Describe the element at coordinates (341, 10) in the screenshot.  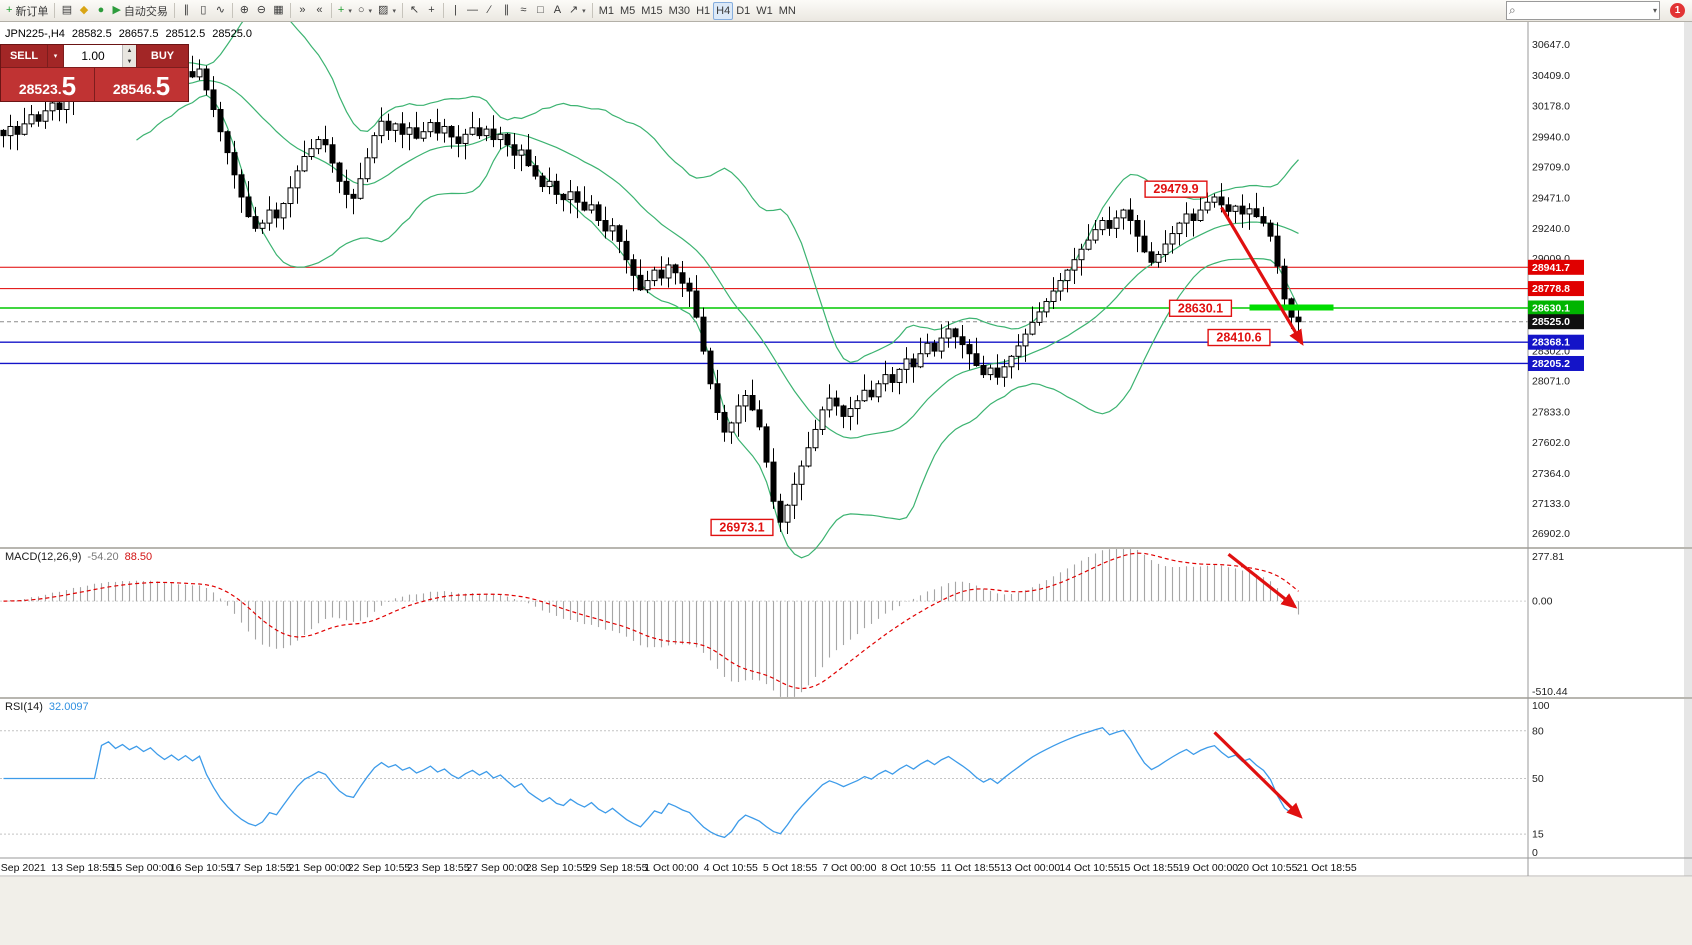
I see `indicators-icon: +` at that location.